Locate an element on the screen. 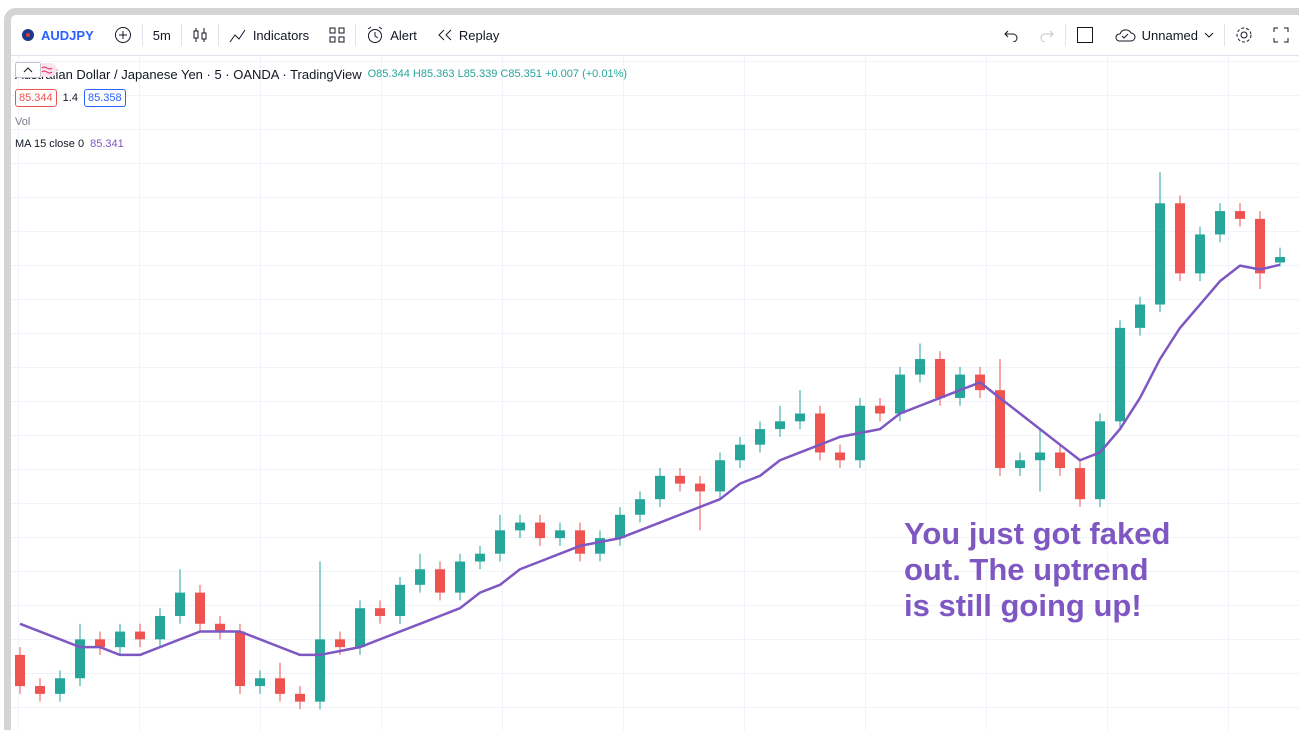 This screenshot has height=730, width=1299. expand-icon is located at coordinates (1281, 35).